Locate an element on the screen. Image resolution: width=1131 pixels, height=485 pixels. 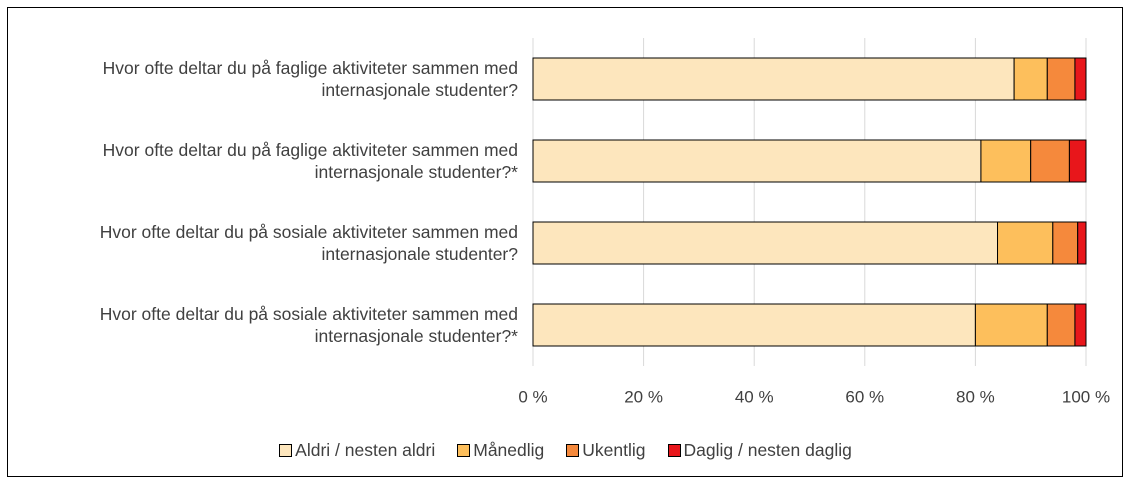
legend-label: Ukentlig is located at coordinates (614, 450).